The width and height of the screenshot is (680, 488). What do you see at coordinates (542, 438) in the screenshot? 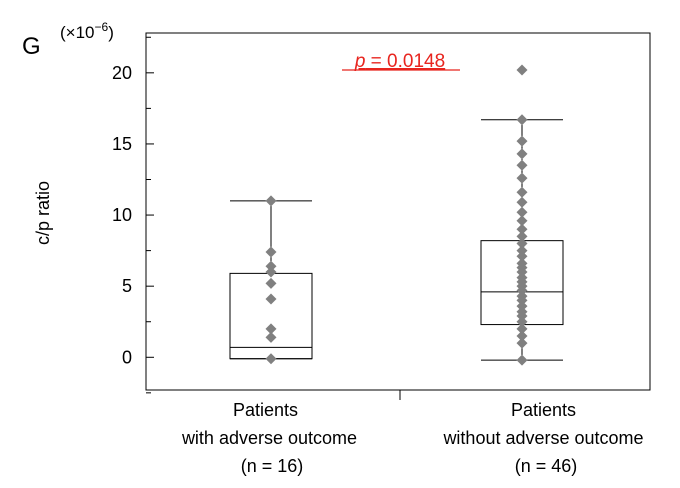
I see `group-2-label-line-2: without adverse outcome` at bounding box center [542, 438].